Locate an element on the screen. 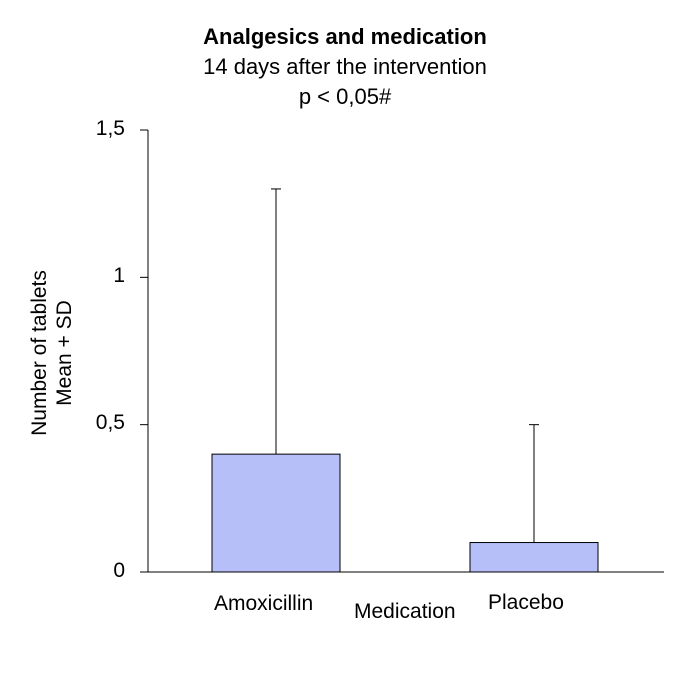 Image resolution: width=686 pixels, height=678 pixels. y-axis-label-line: Mean + SD is located at coordinates (64, 353).